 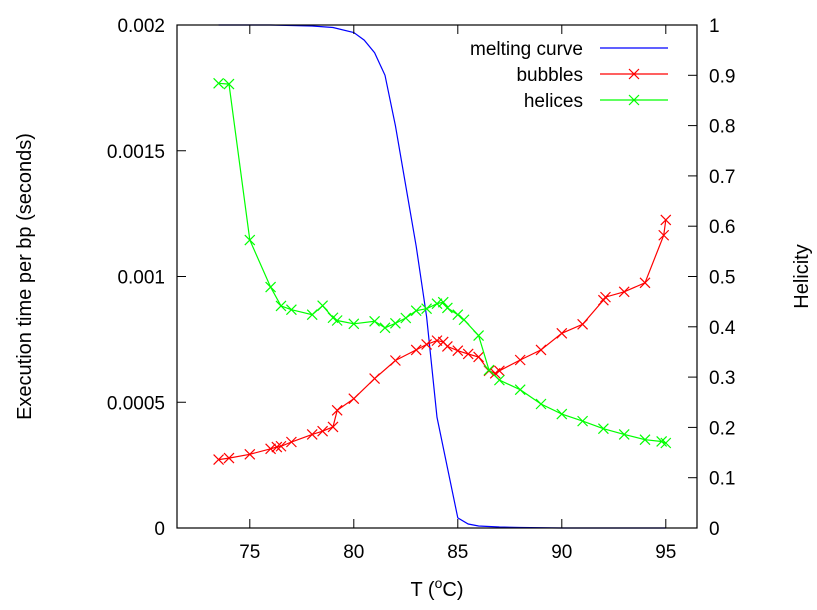 I want to click on legend-label-melting-curve: melting curve, so click(x=526, y=49).